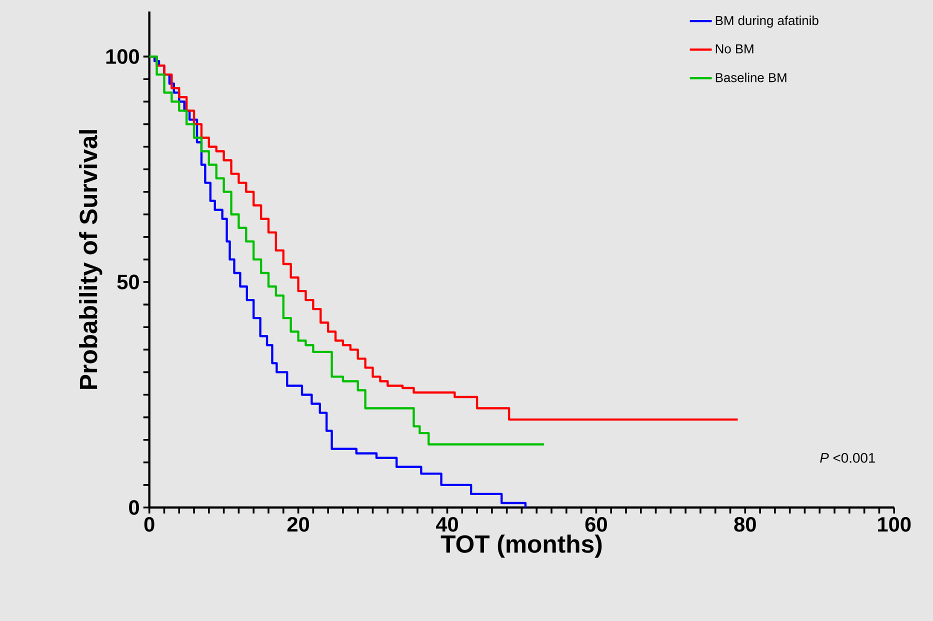 The image size is (933, 621). What do you see at coordinates (848, 457) in the screenshot?
I see `annotation: P <0.001` at bounding box center [848, 457].